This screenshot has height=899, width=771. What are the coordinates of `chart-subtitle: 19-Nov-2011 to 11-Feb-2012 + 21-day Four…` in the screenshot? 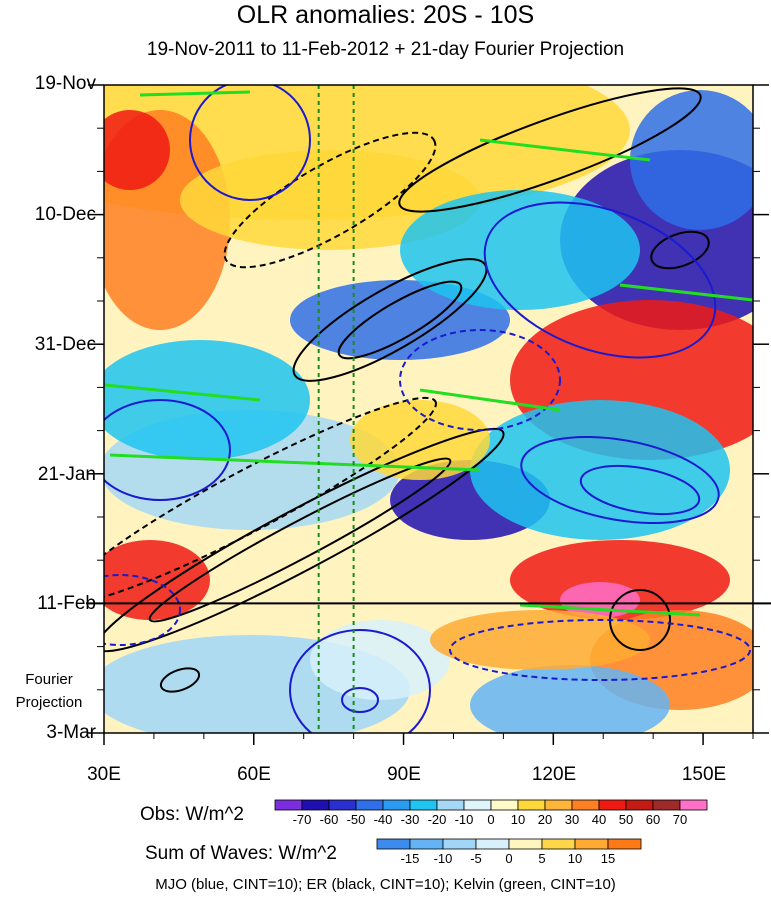 It's located at (385, 49).